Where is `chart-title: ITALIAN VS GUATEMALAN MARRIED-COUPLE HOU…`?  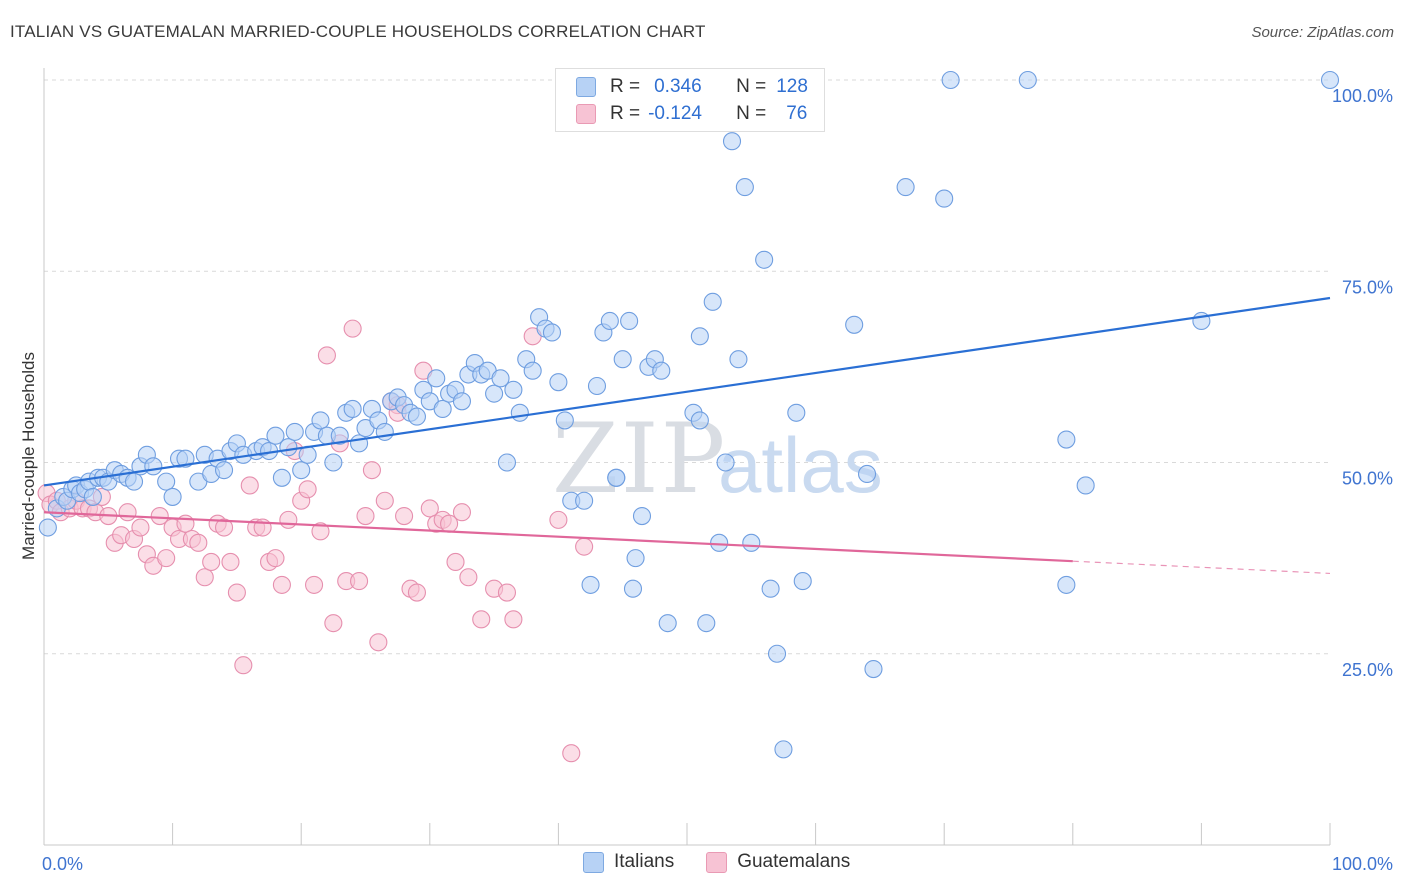 chart-title: ITALIAN VS GUATEMALAN MARRIED-COUPLE HOU… is located at coordinates (358, 31).